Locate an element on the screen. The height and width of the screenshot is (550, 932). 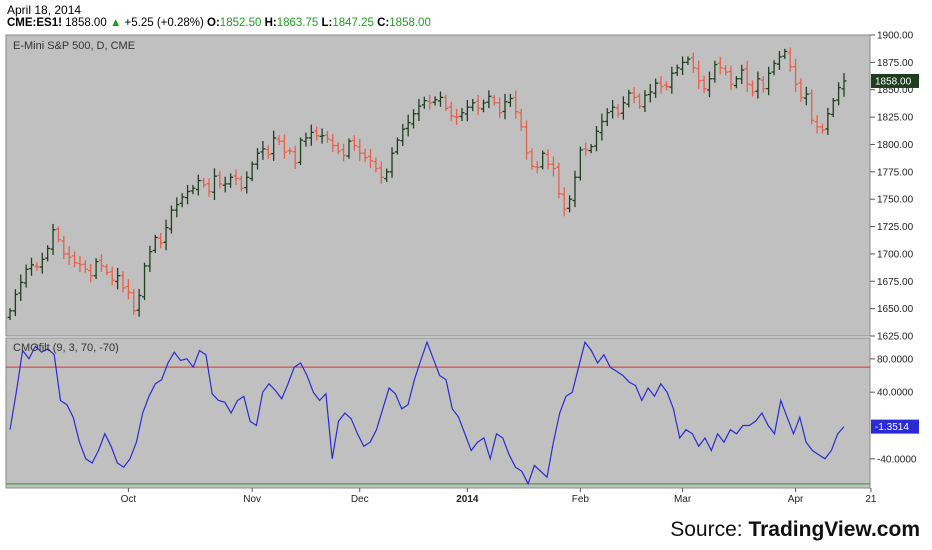
last-indicator-marker is located at coordinates (895, 426).